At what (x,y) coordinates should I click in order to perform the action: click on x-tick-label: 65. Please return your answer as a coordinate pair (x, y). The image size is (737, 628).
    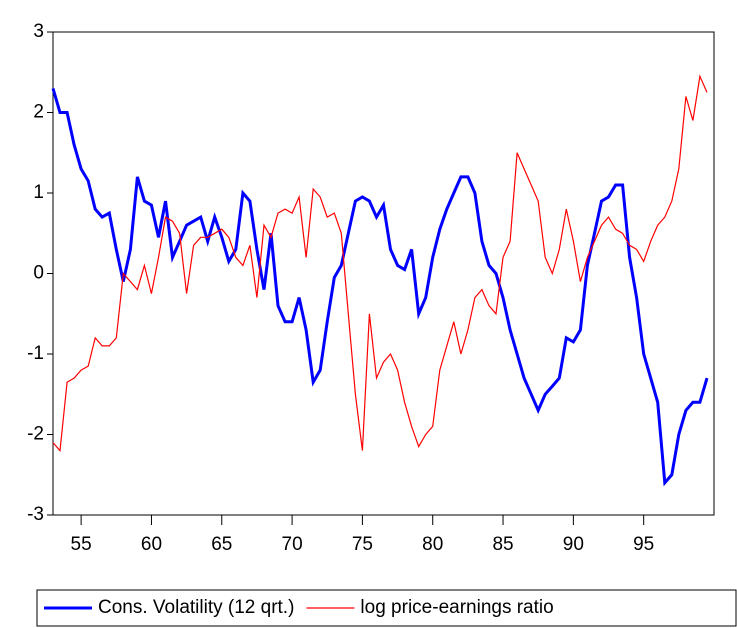
    Looking at the image, I should click on (221, 544).